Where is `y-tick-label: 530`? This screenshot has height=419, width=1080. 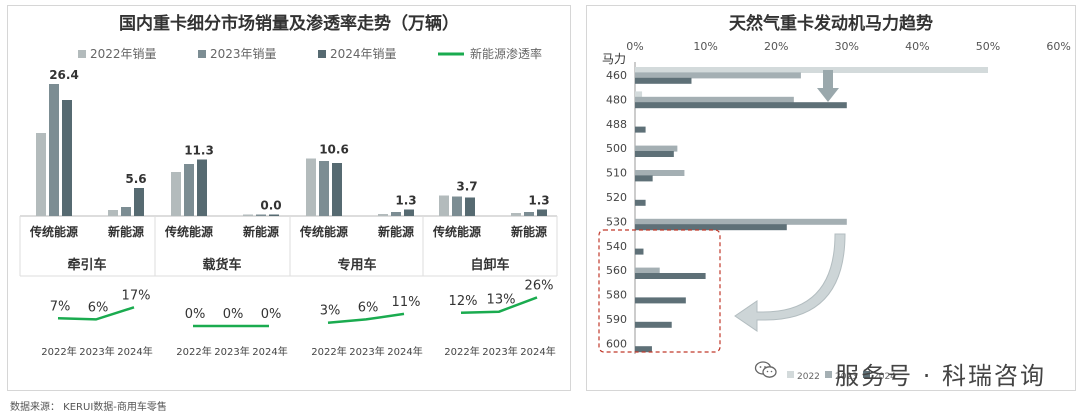
y-tick-label: 530 is located at coordinates (616, 221).